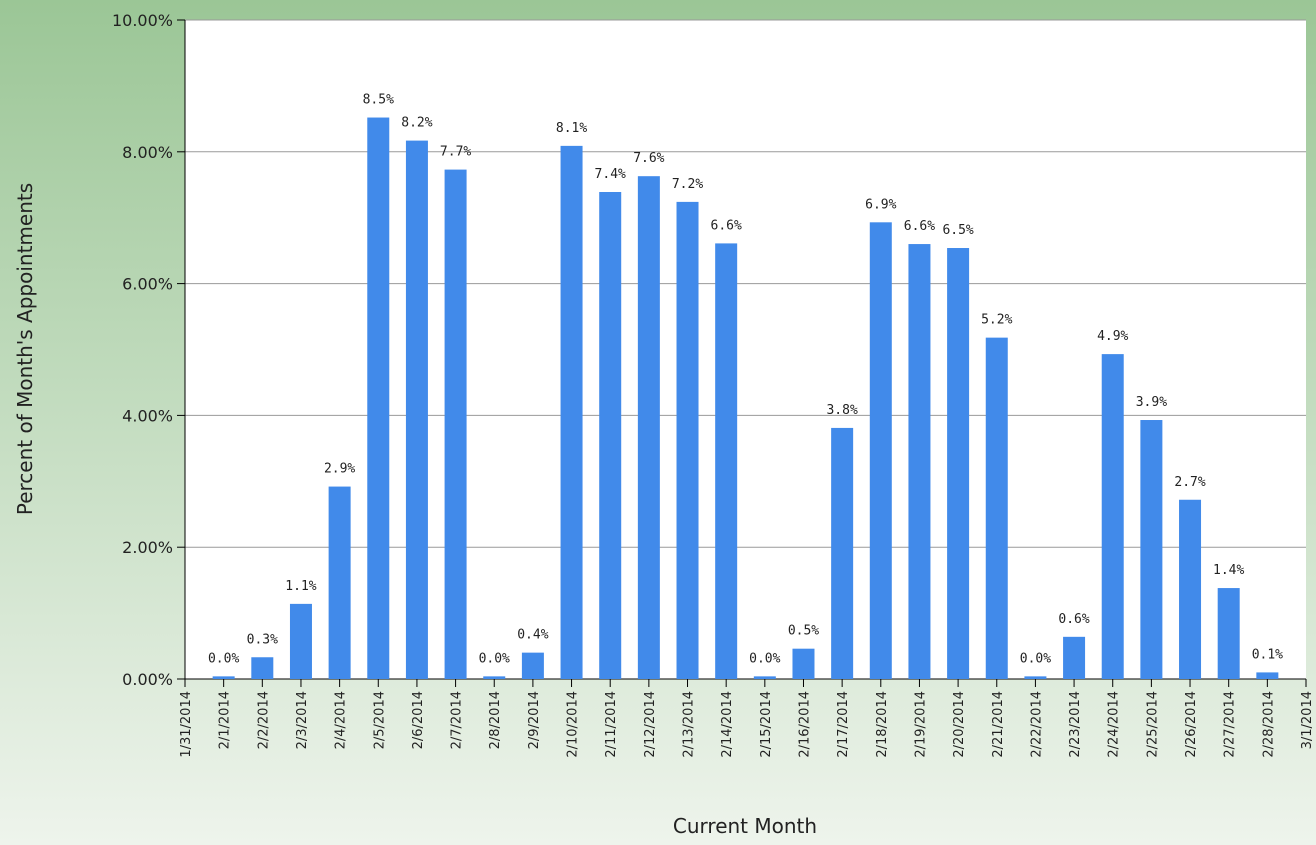 The image size is (1316, 845). Describe the element at coordinates (186, 724) in the screenshot. I see `x-tick-label: 1/31/2014` at that location.